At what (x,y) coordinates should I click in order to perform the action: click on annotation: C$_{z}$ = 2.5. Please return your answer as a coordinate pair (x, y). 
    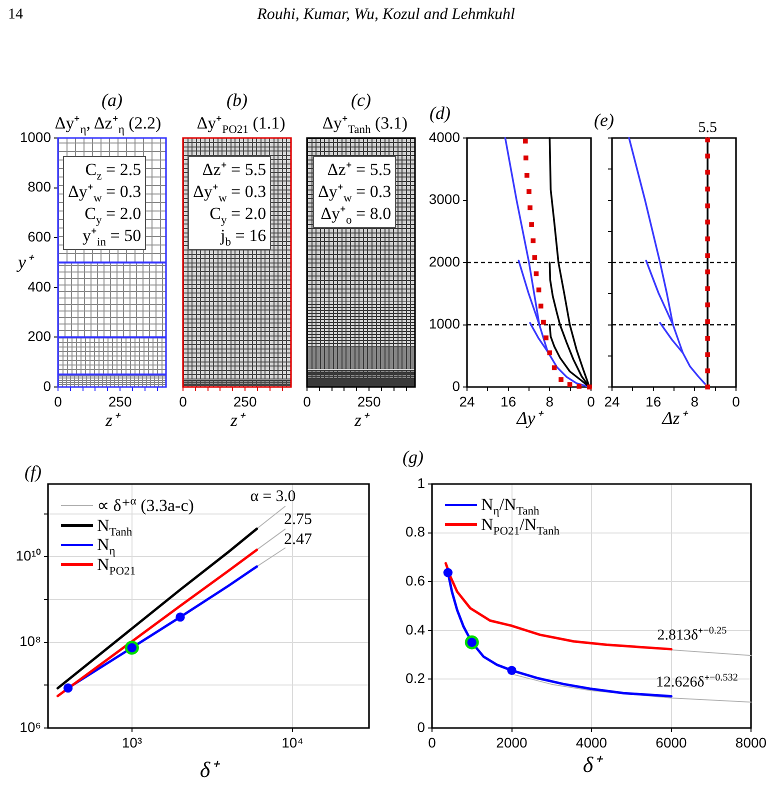
    Looking at the image, I should click on (113, 170).